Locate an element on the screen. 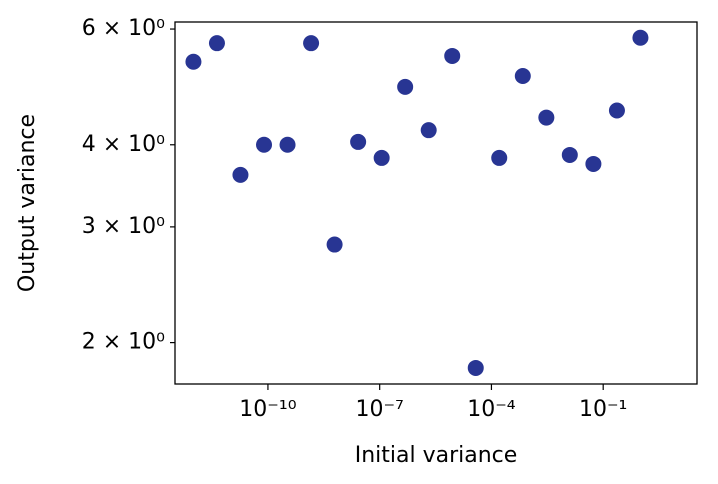 This screenshot has width=718, height=484. y-axis-label: Output variance is located at coordinates (27, 203).